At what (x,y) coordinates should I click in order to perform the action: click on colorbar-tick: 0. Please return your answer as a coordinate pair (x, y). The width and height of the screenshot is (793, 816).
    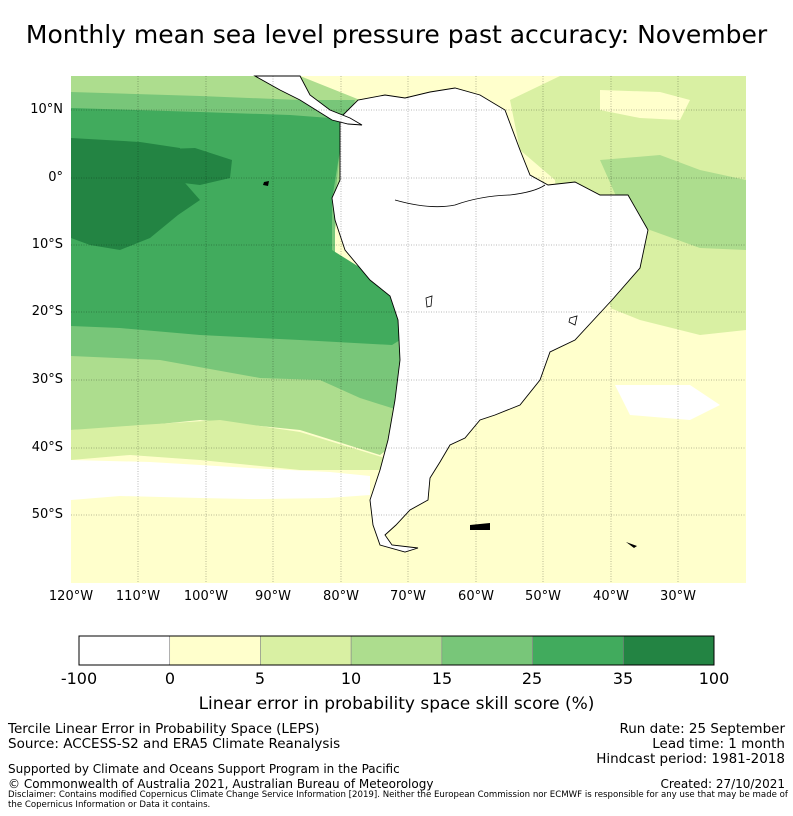
    Looking at the image, I should click on (170, 678).